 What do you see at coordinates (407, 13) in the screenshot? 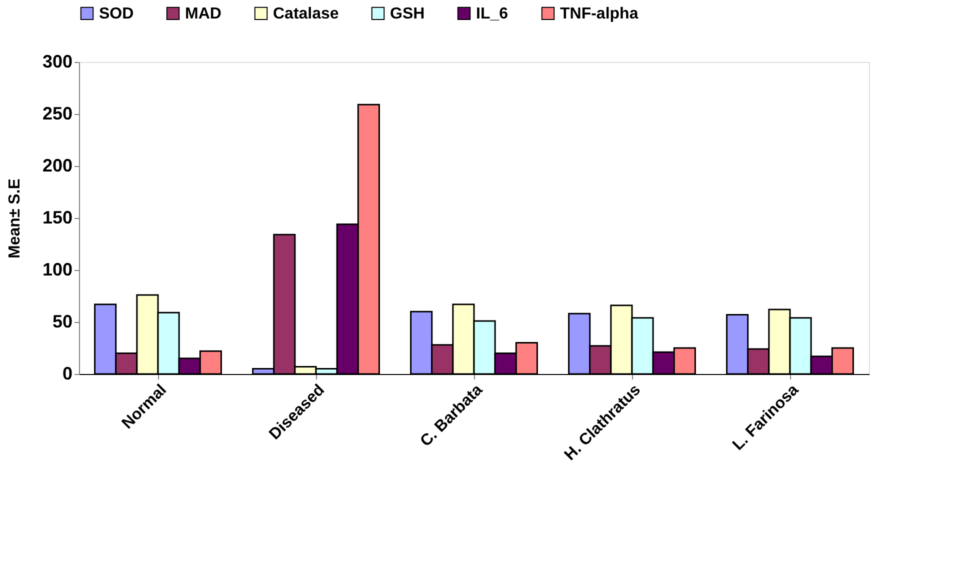
I see `legend-label: GSH` at bounding box center [407, 13].